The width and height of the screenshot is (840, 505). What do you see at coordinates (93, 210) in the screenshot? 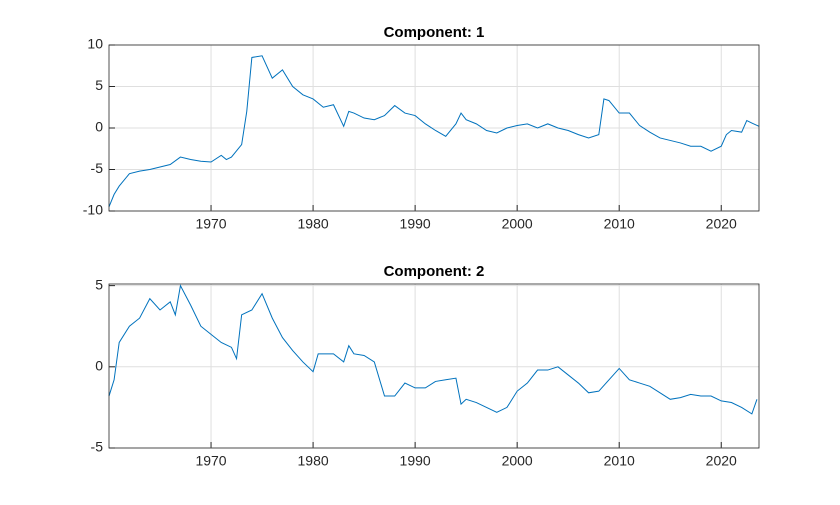
I see `y-tick-label: -10` at bounding box center [93, 210].